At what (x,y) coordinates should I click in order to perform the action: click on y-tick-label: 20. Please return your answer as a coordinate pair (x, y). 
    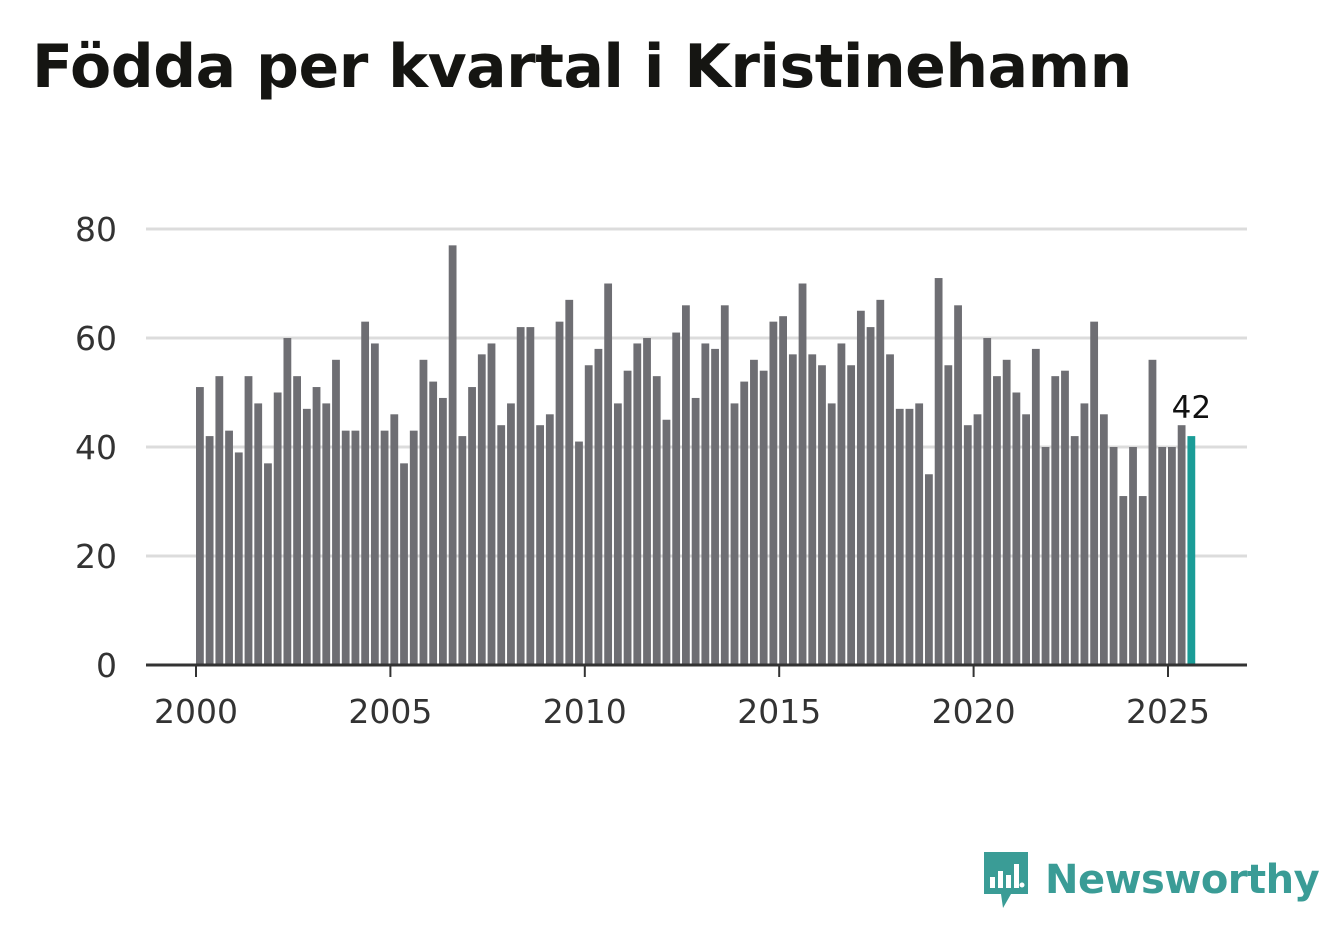
    Looking at the image, I should click on (96, 556).